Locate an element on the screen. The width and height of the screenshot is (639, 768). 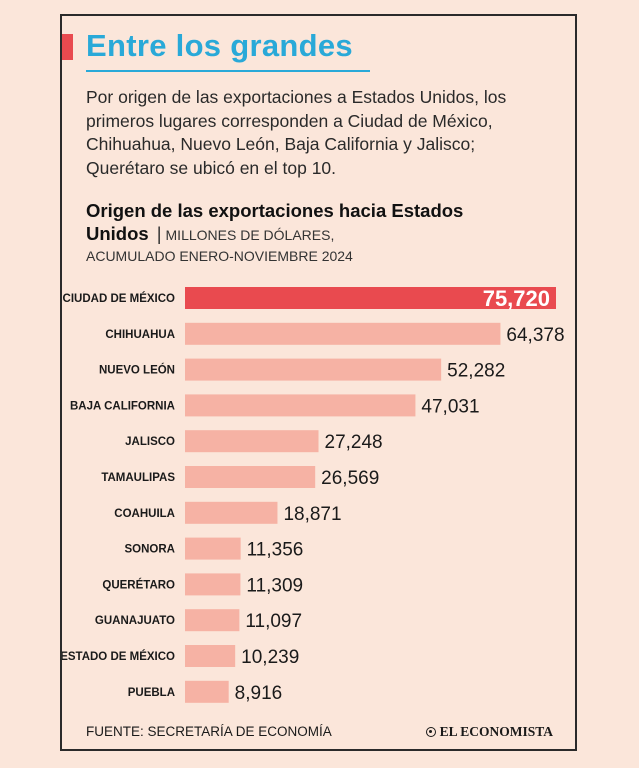
bar-category-label: JALISCO is located at coordinates (150, 442).